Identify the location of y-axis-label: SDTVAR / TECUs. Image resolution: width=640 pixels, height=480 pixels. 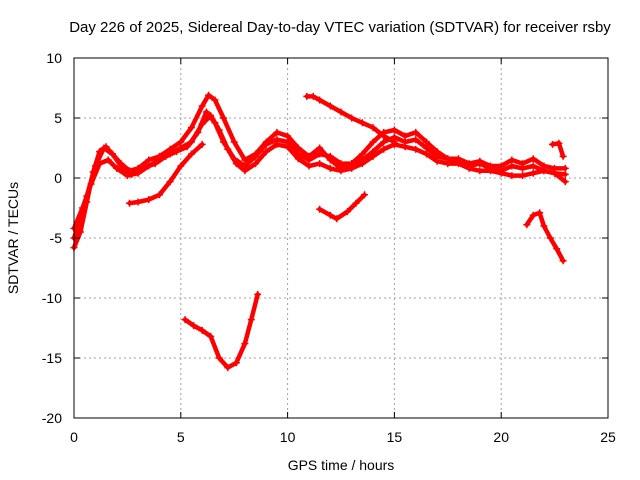
(13, 238).